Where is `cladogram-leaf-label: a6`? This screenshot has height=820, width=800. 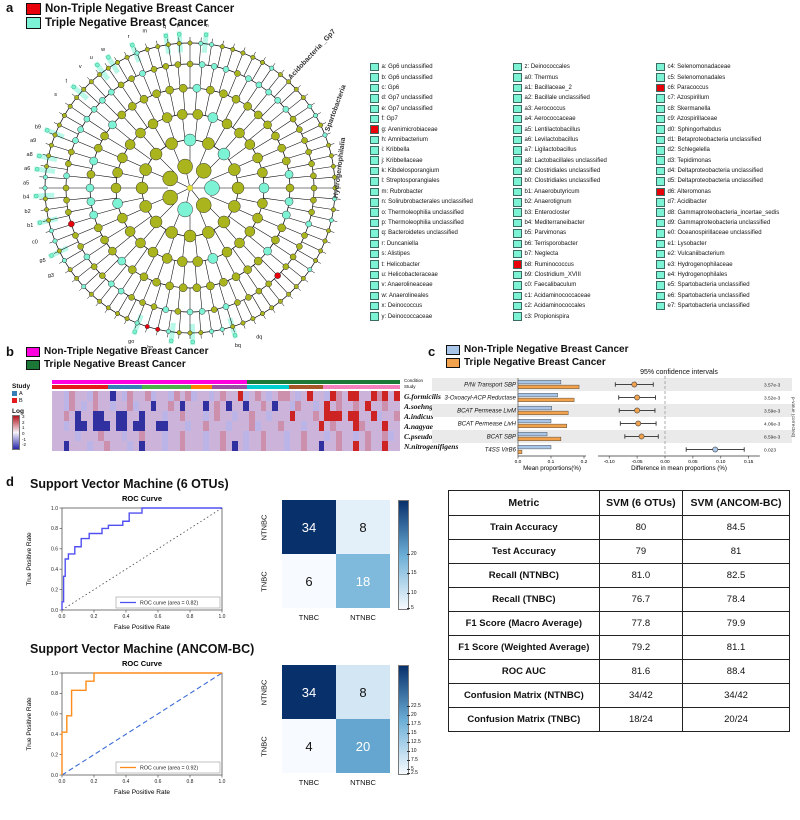
cladogram-leaf-label: a6 is located at coordinates (27, 169).